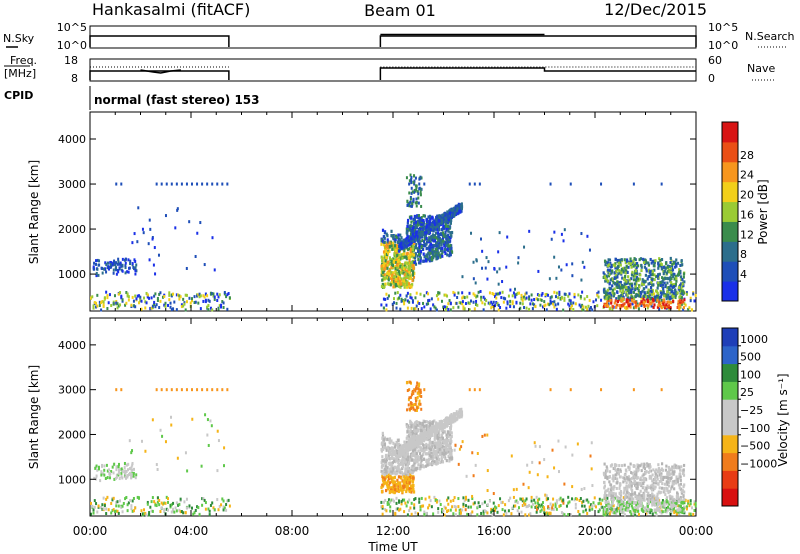 This screenshot has width=800, height=554. I want to click on freq-tick-bottom: 8, so click(74, 78).